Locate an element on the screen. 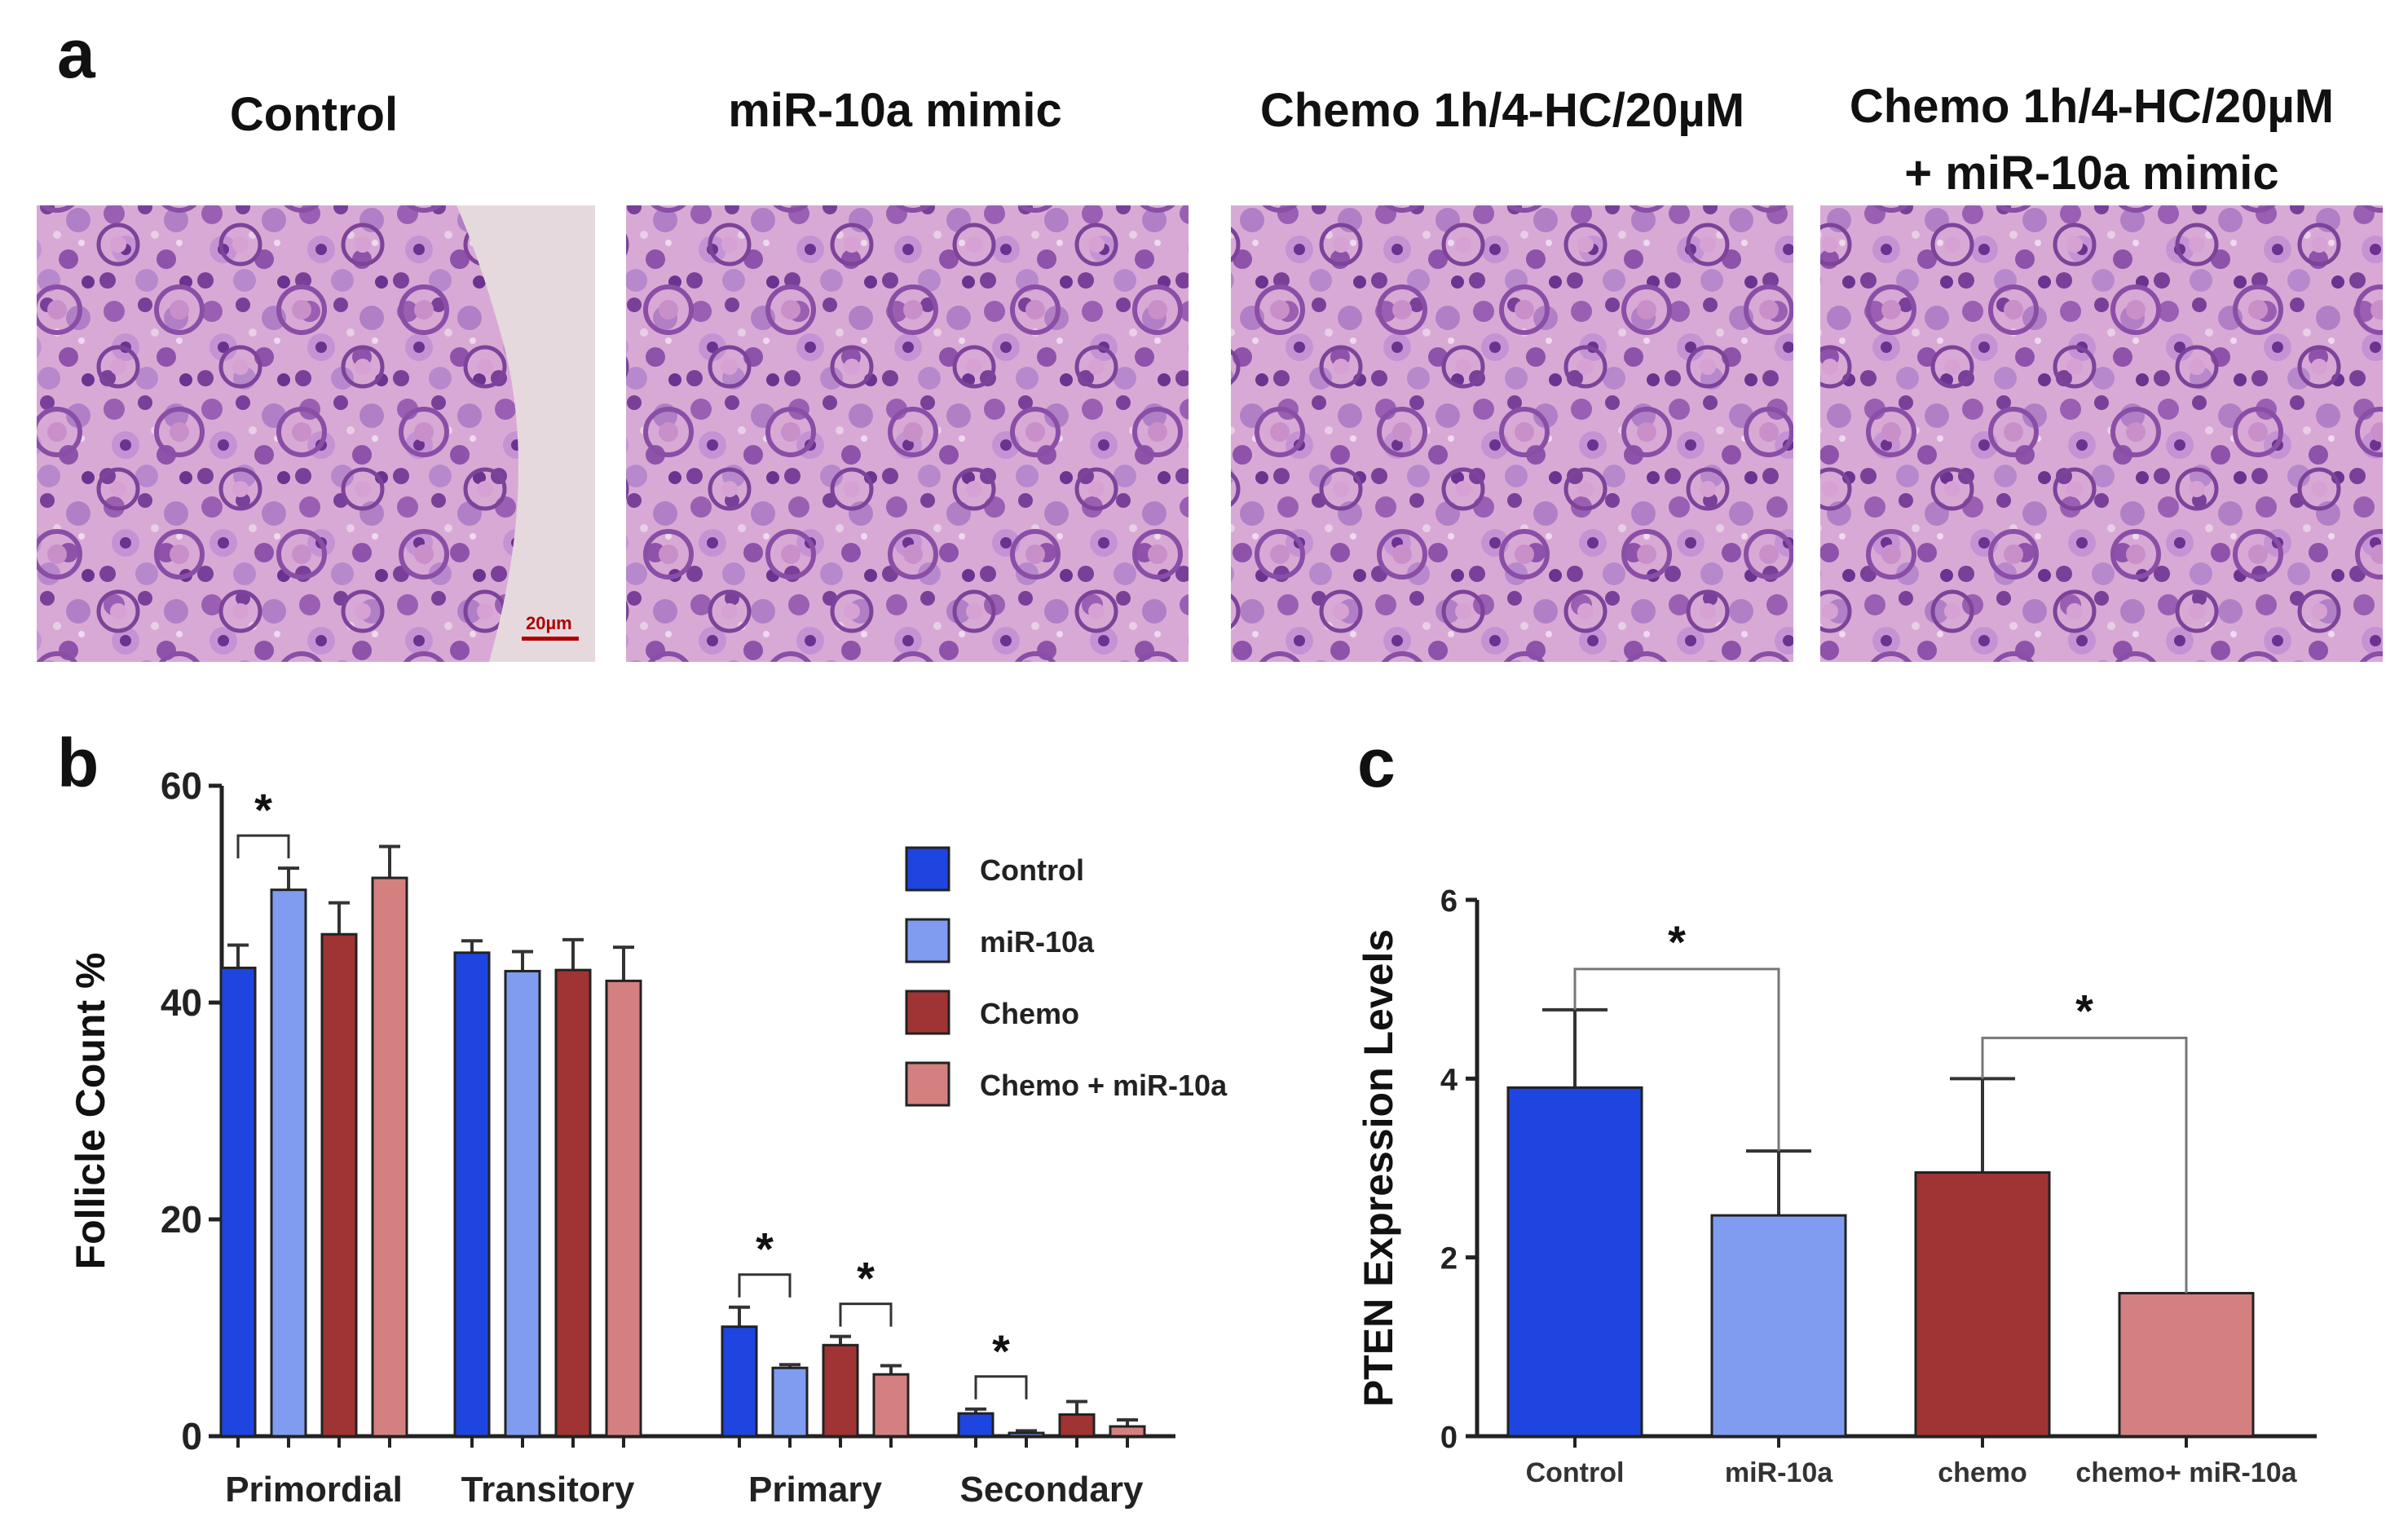 This screenshot has height=1534, width=2408. x-tick-label: Transitory is located at coordinates (548, 1490).